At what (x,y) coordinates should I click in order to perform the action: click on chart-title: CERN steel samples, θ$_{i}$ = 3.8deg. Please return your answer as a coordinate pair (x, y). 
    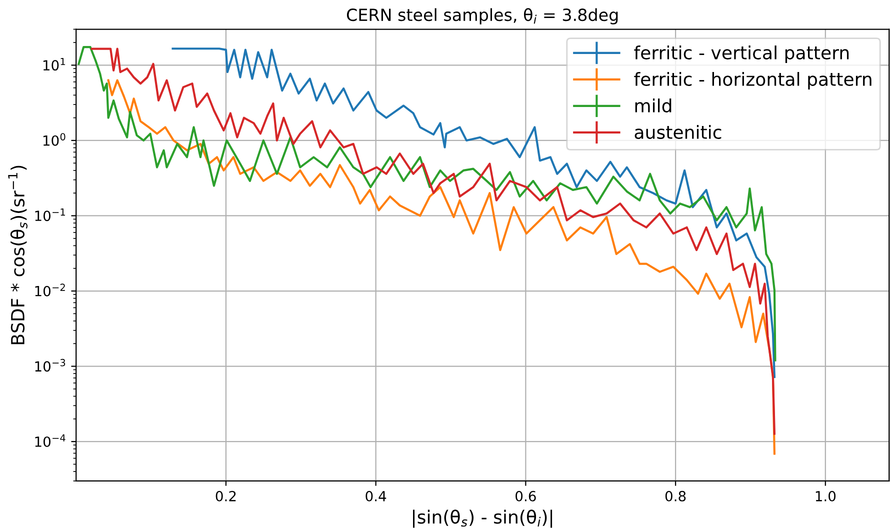
    Looking at the image, I should click on (482, 16).